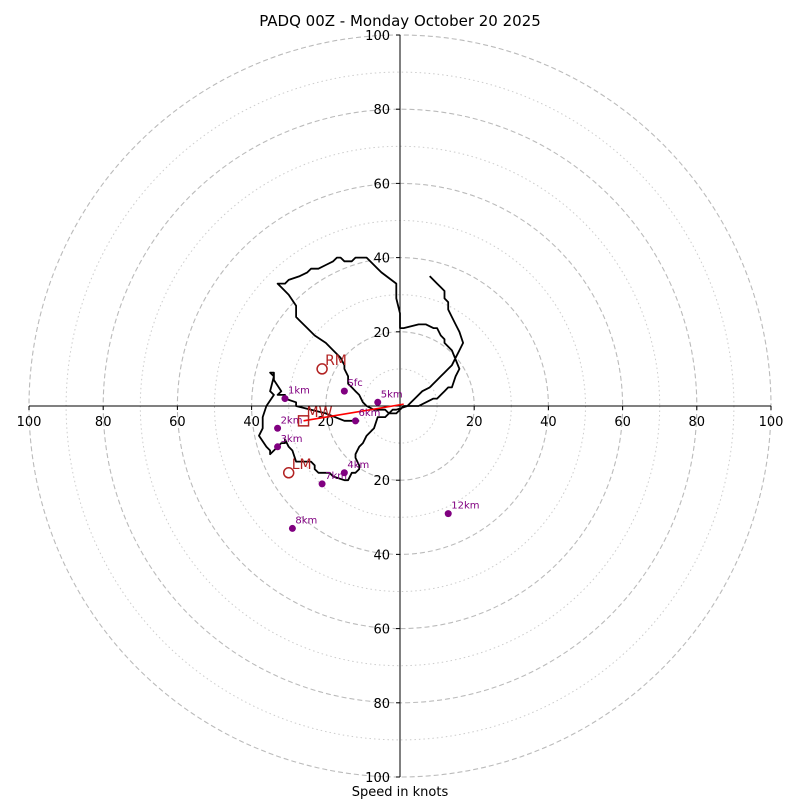  I want to click on motion-label-LM: LM, so click(302, 465).